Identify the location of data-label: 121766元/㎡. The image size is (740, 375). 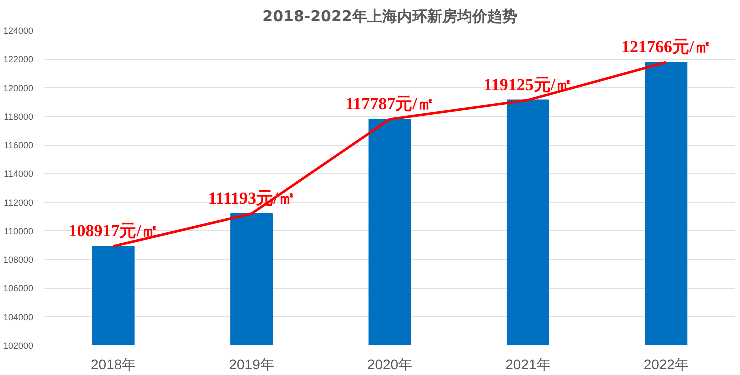
(667, 46).